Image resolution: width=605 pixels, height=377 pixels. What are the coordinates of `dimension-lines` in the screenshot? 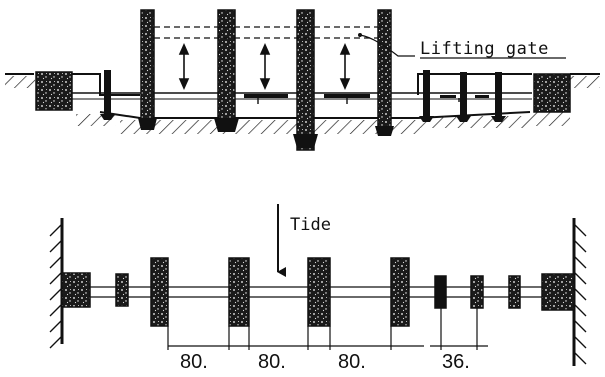 It's located at (327, 329).